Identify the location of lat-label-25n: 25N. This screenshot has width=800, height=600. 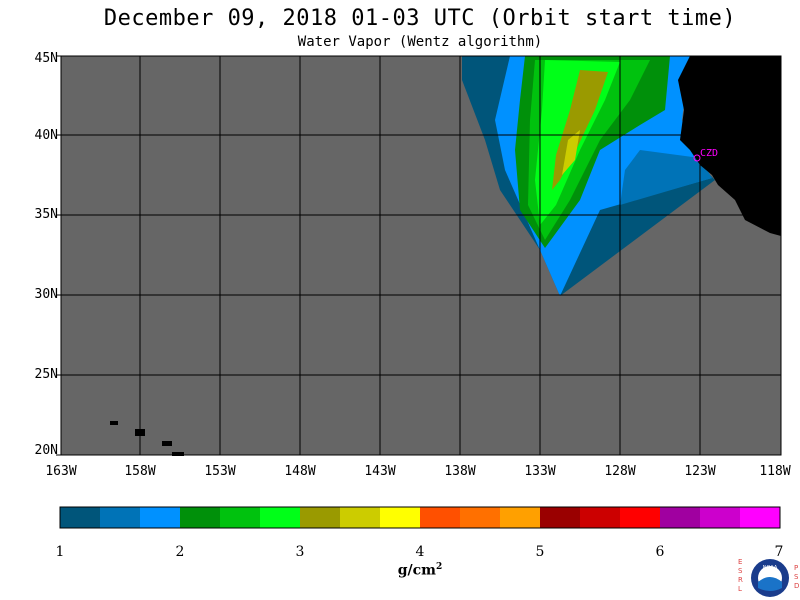
(46, 374).